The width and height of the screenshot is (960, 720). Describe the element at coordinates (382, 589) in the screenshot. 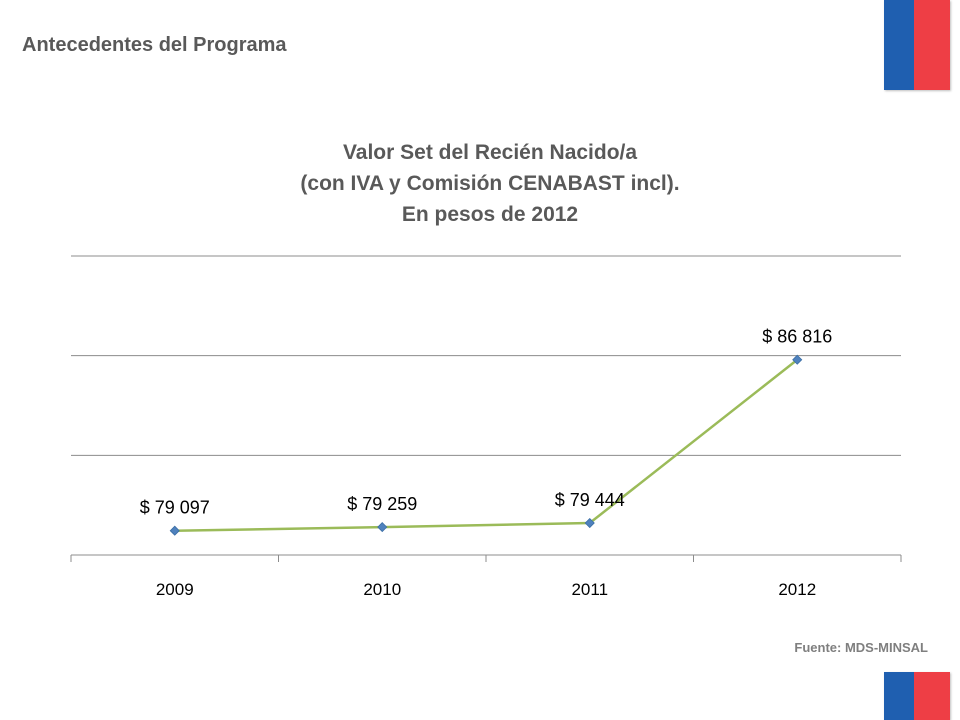

I see `x-tick-label: 2010` at that location.